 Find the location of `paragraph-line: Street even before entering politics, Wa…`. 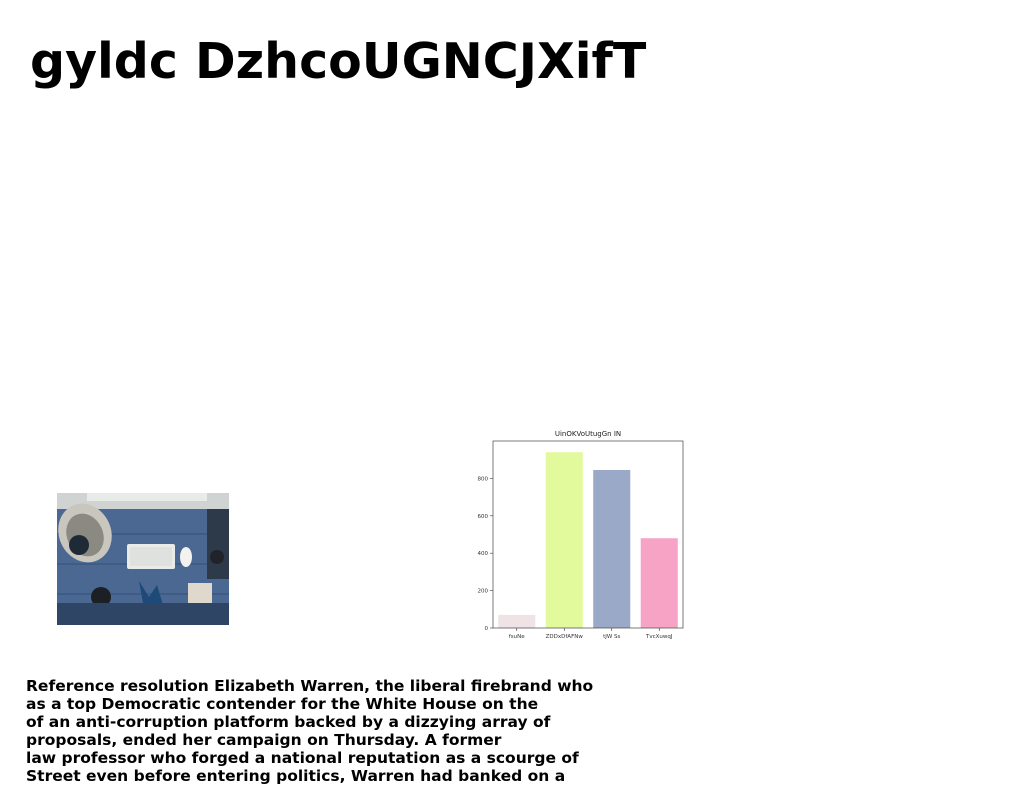

paragraph-line: Street even before entering politics, Wa… is located at coordinates (296, 776).